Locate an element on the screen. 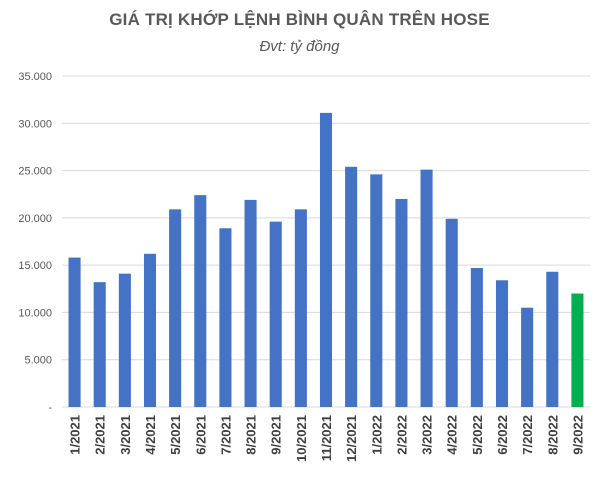  x-tick-label: 1/2021 is located at coordinates (75, 435).